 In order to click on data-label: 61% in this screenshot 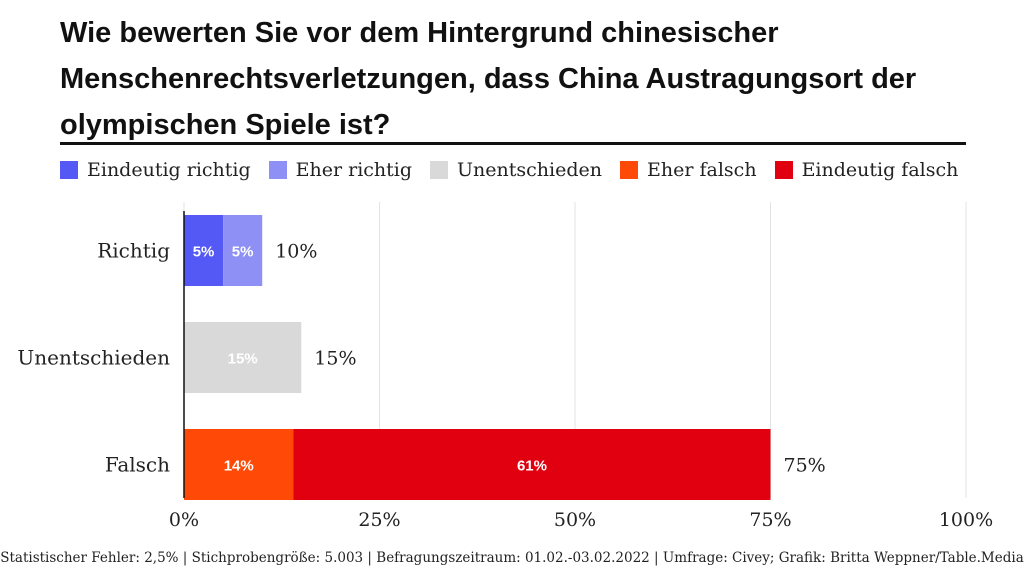, I will do `click(532, 466)`.